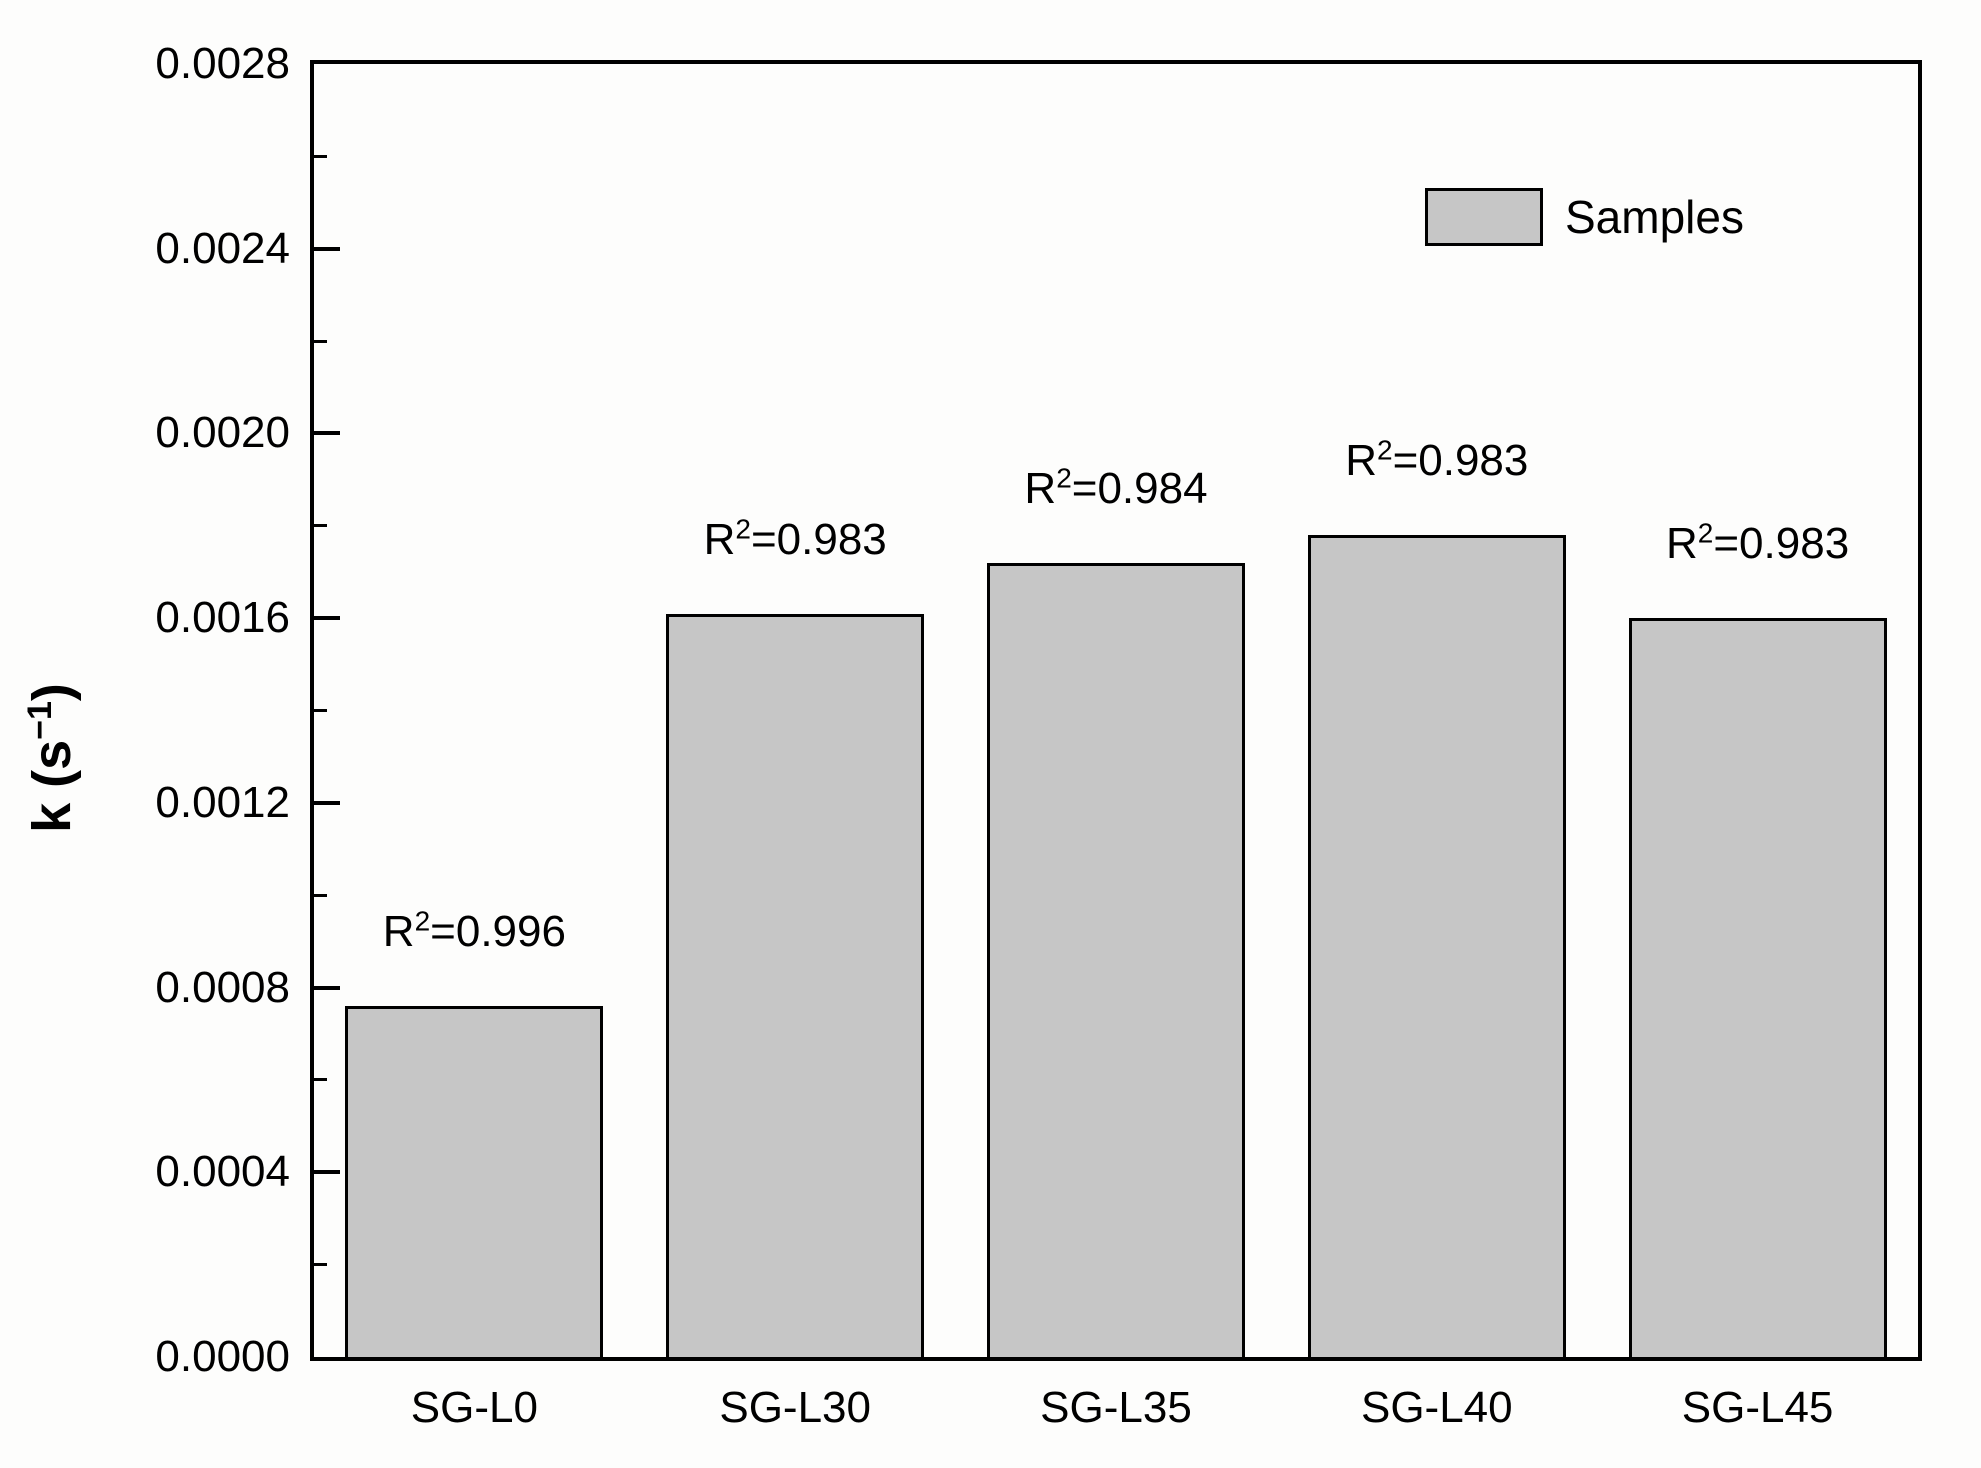 The width and height of the screenshot is (1981, 1468). What do you see at coordinates (1757, 987) in the screenshot?
I see `bar-SG-L45` at bounding box center [1757, 987].